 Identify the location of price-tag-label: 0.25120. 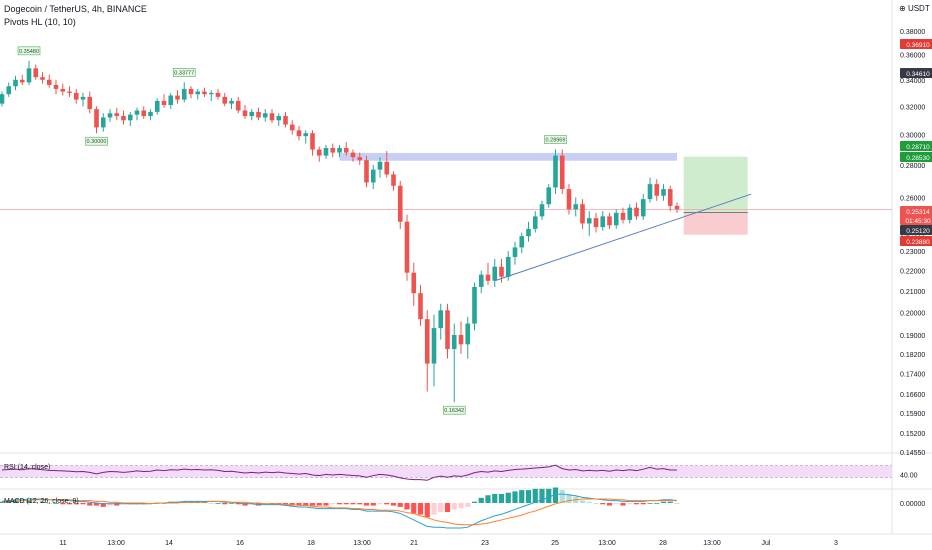
(918, 231).